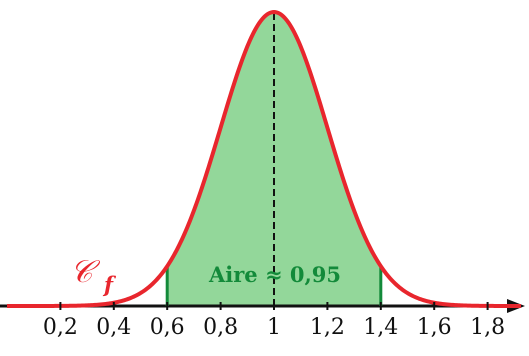 The image size is (529, 356). Describe the element at coordinates (434, 327) in the screenshot. I see `tick-label: 1,6` at that location.